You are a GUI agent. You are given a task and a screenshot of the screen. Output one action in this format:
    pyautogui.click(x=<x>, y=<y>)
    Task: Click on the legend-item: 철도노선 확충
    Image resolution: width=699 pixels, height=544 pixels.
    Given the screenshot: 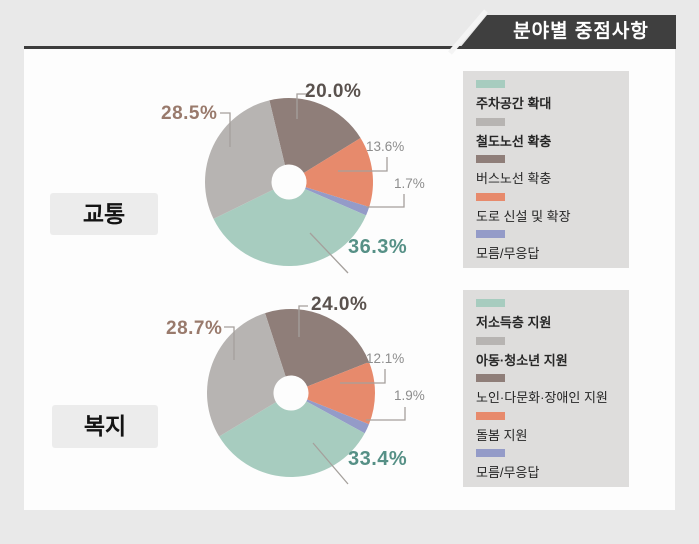 What is the action you would take?
    pyautogui.click(x=552, y=136)
    